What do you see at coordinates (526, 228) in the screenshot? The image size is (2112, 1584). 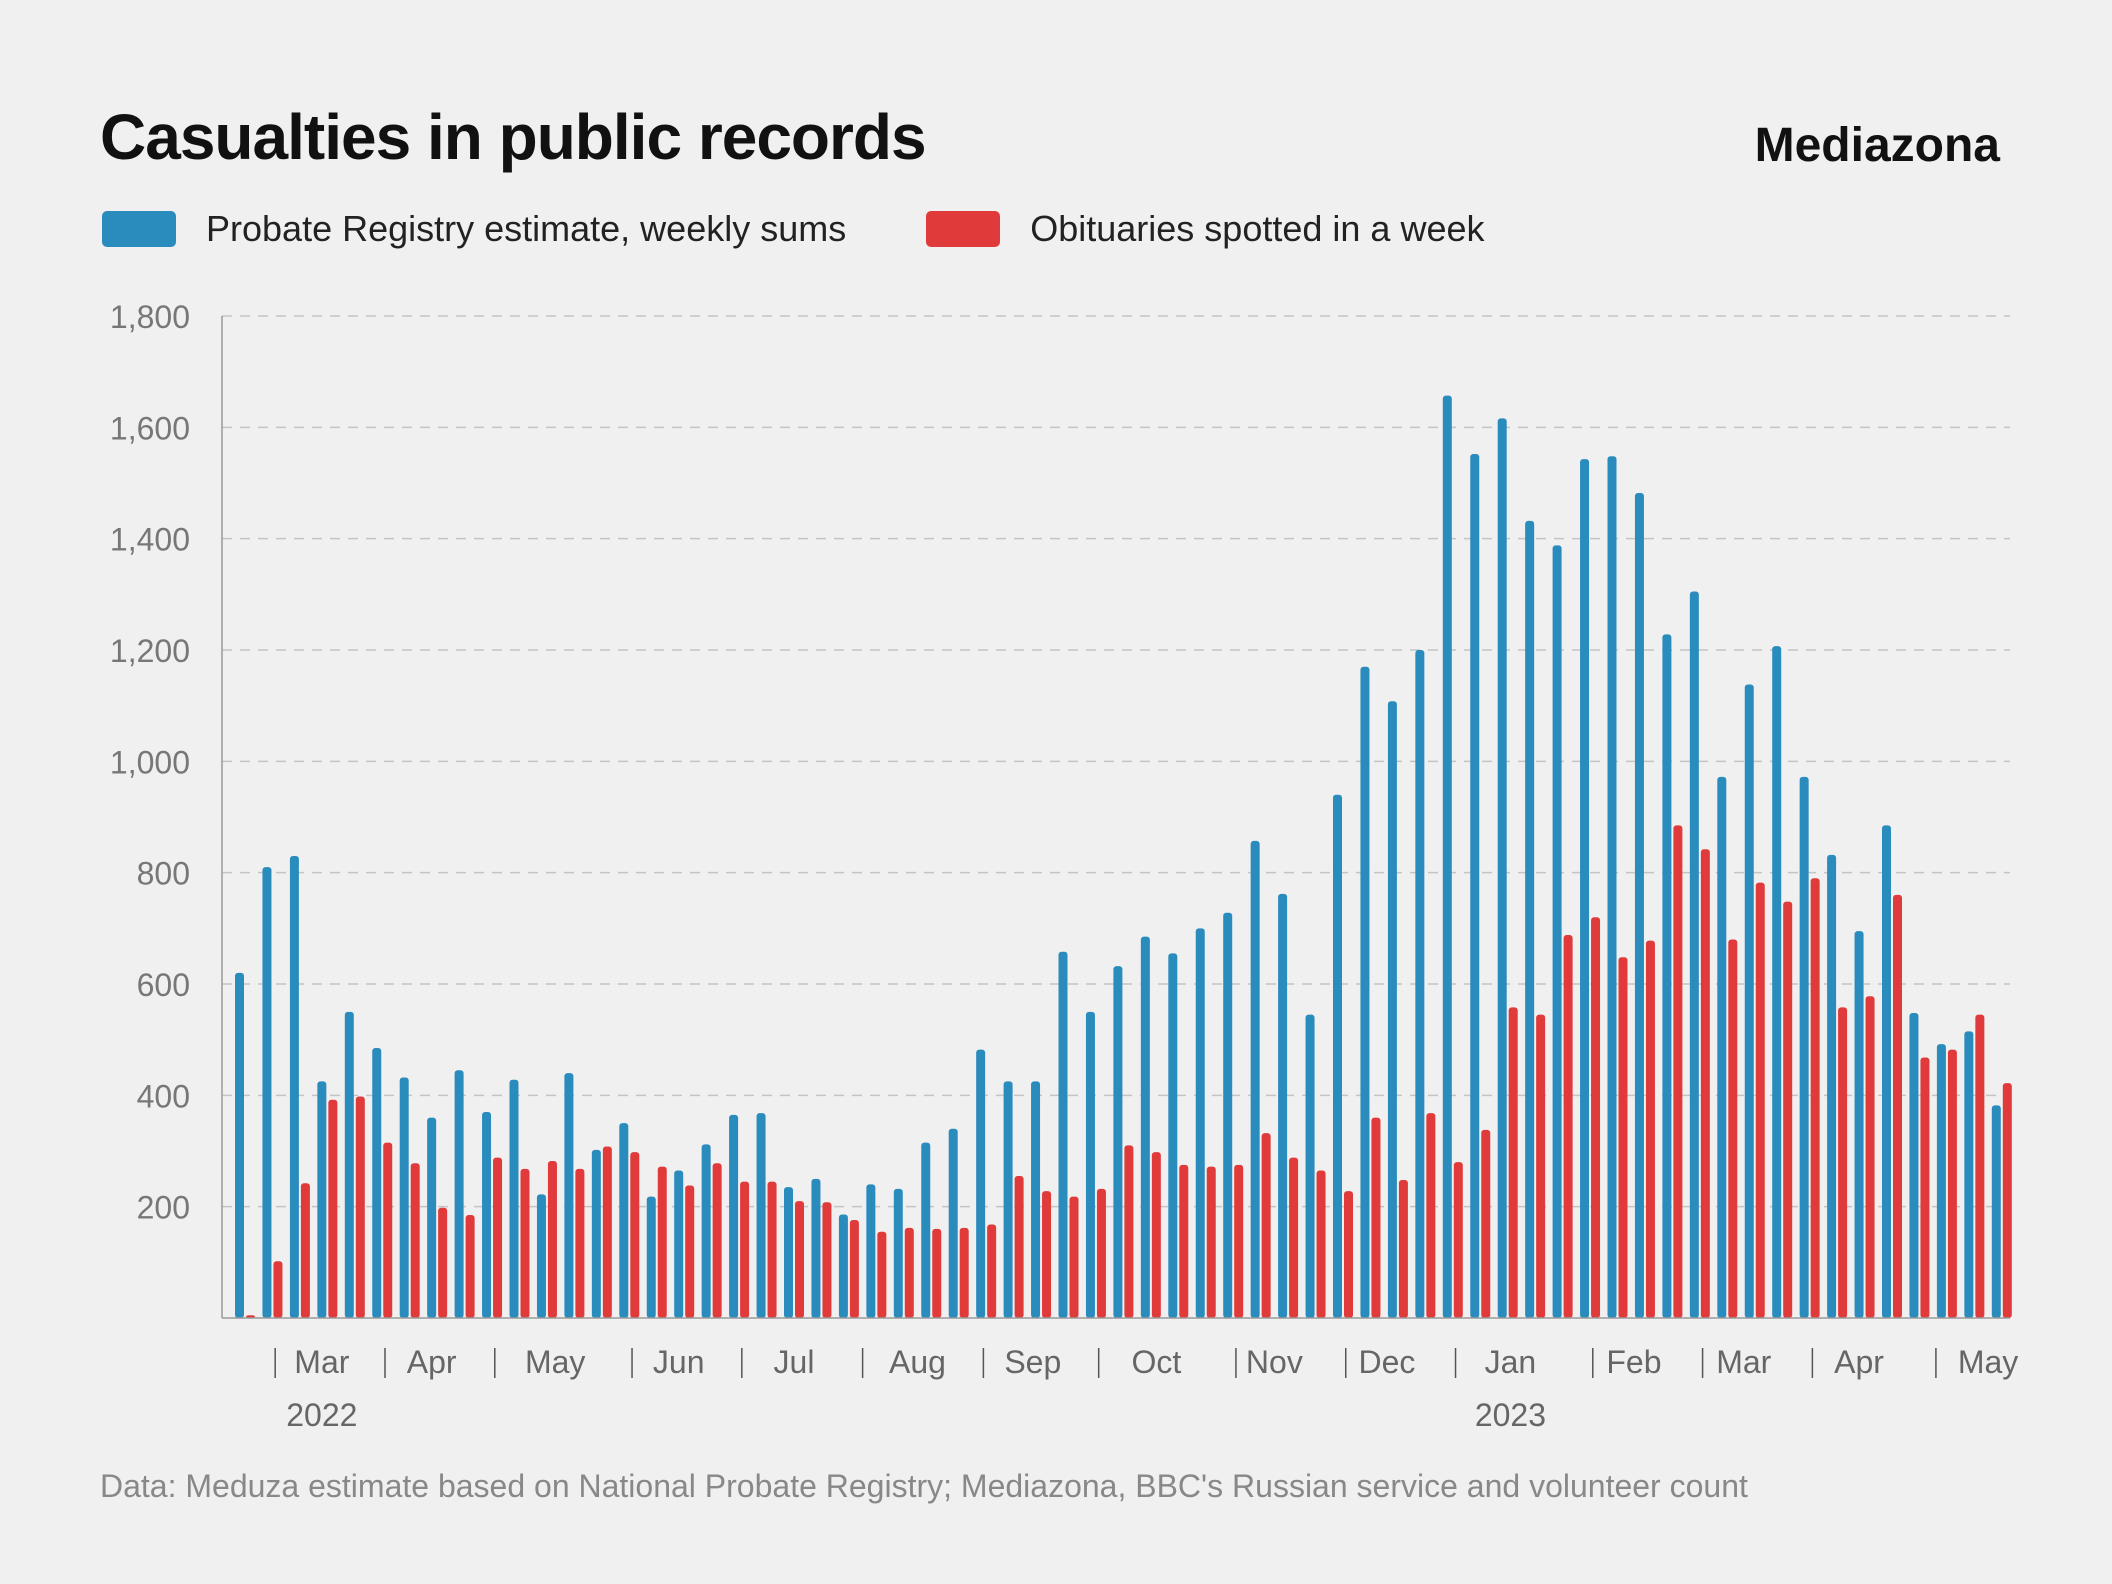 I see `legend-label-probate: Probate Registry estimate, weekly sums` at bounding box center [526, 228].